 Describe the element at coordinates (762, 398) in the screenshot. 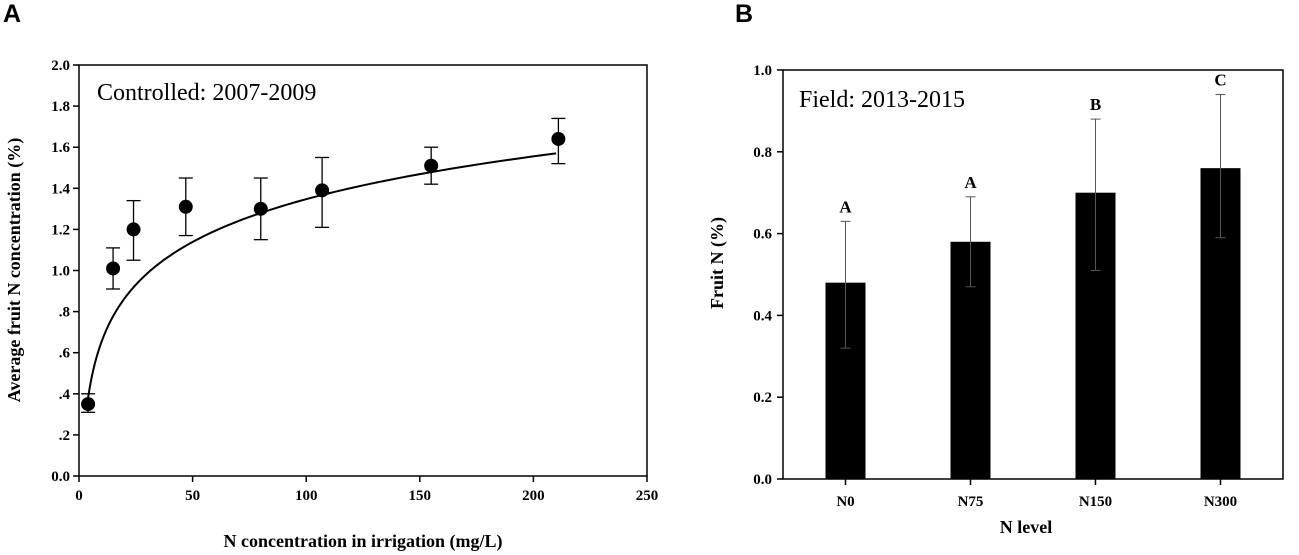

I see `y-tick-label: 0.2` at that location.